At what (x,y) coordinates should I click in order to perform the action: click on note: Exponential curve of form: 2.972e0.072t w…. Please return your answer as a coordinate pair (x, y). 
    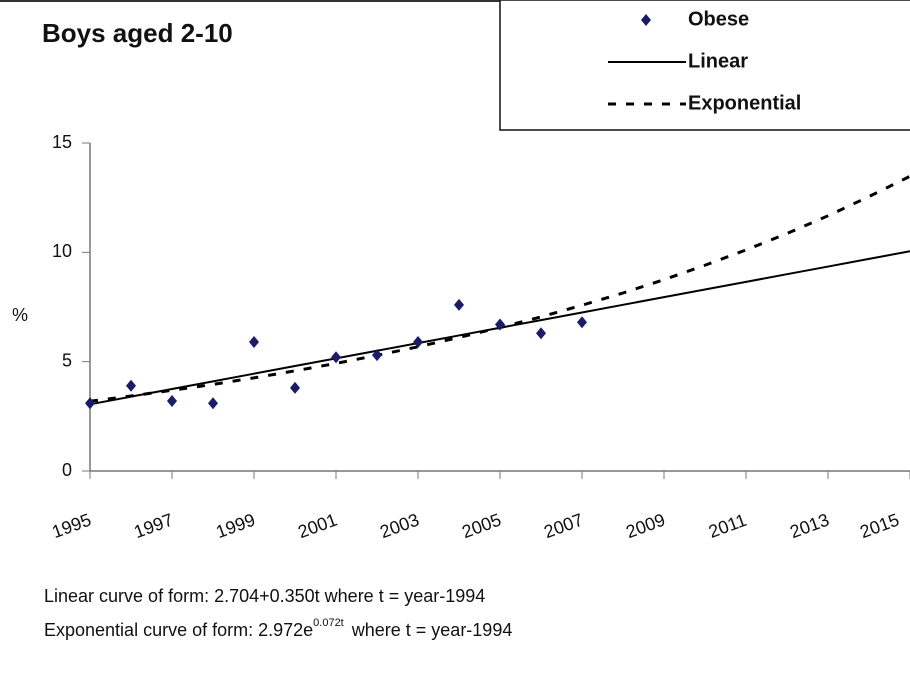
    Looking at the image, I should click on (278, 628).